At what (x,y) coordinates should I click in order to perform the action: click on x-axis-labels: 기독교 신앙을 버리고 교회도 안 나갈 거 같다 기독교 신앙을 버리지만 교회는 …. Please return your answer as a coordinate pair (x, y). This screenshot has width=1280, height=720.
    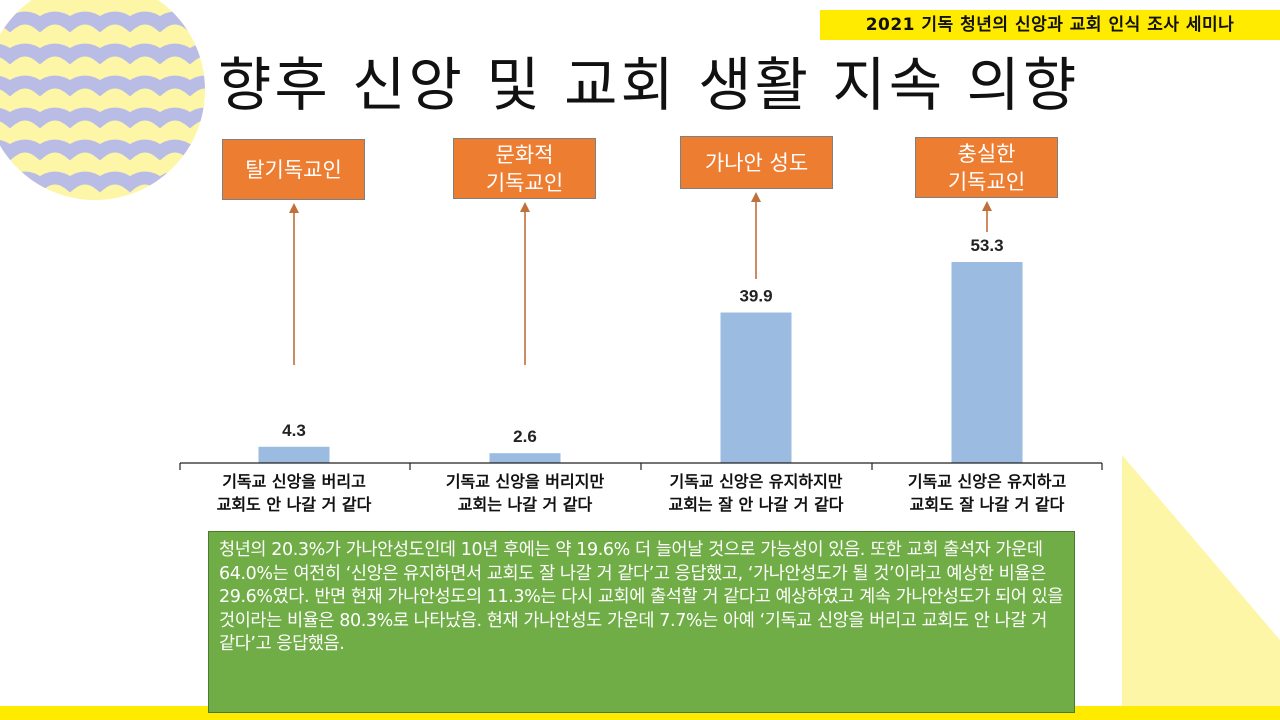
    Looking at the image, I should click on (642, 493).